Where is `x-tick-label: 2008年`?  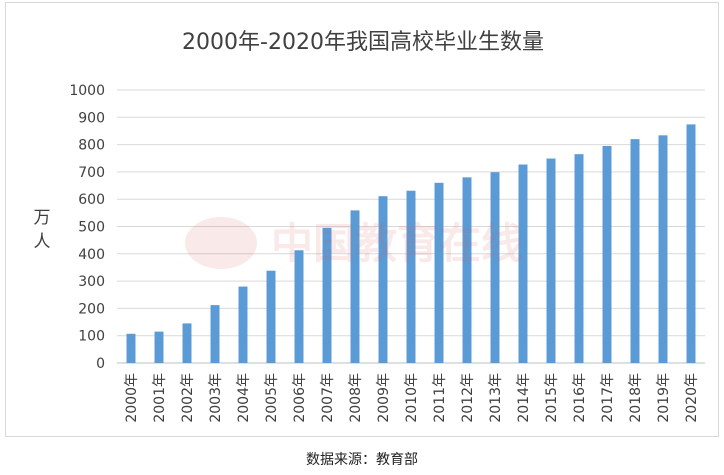
x-tick-label: 2008年 is located at coordinates (356, 398).